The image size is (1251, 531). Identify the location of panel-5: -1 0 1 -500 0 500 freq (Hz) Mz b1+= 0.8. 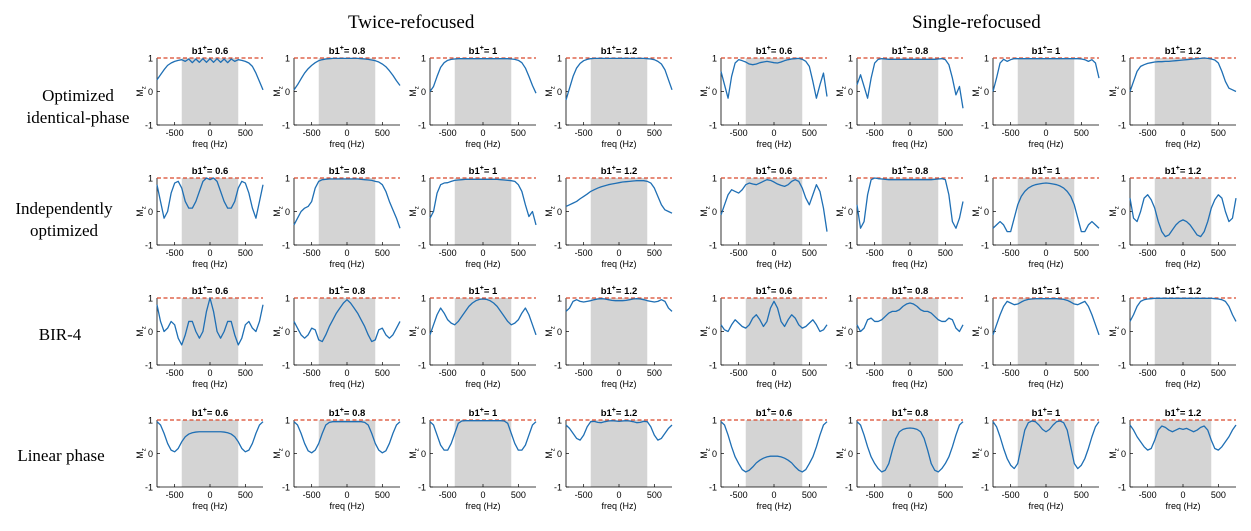
(899, 97).